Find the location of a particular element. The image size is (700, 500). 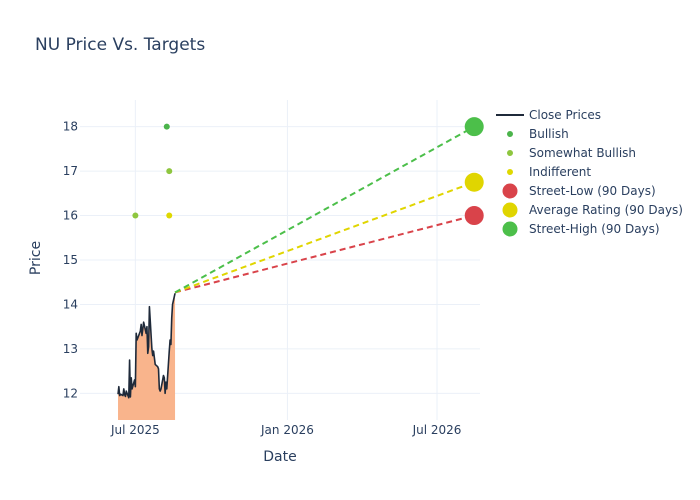

y-tick-label: 18 is located at coordinates (70, 127).